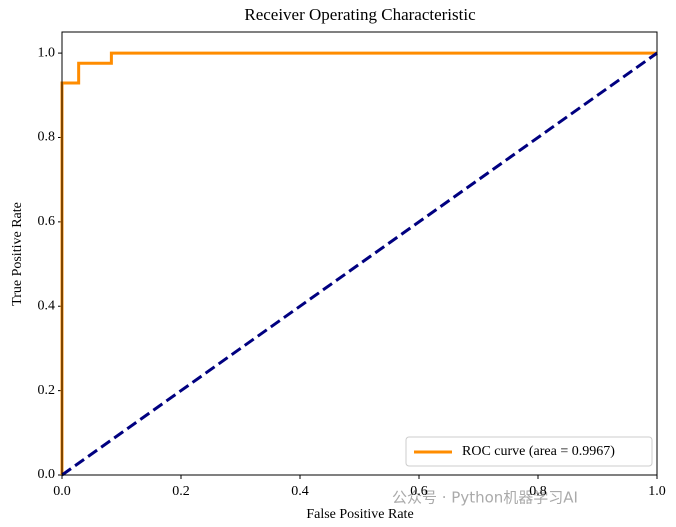 The height and width of the screenshot is (527, 676). I want to click on legend-box, so click(529, 451).